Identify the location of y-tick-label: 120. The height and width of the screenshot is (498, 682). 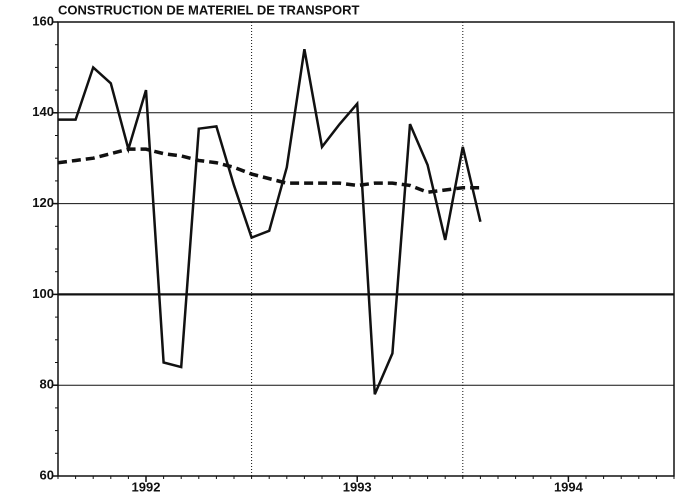
(43, 202).